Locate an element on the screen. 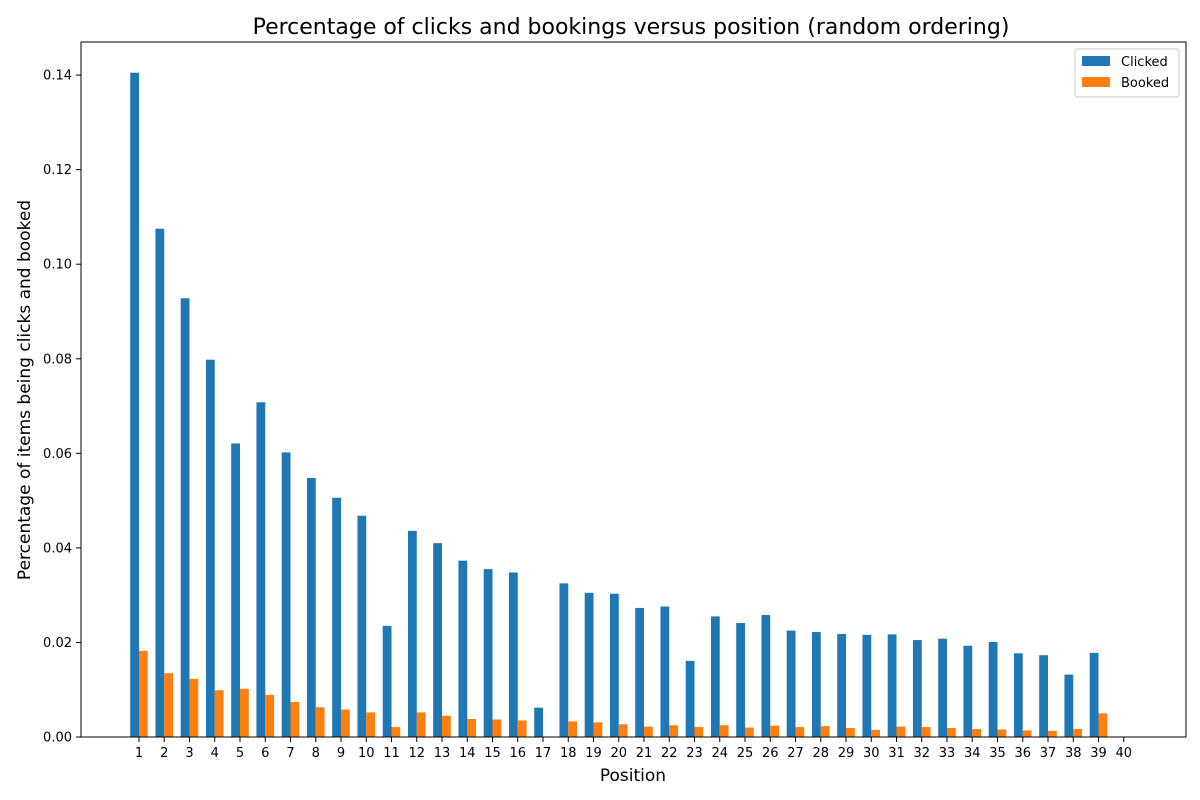 This screenshot has width=1200, height=800. x-tick-label: 24 is located at coordinates (719, 753).